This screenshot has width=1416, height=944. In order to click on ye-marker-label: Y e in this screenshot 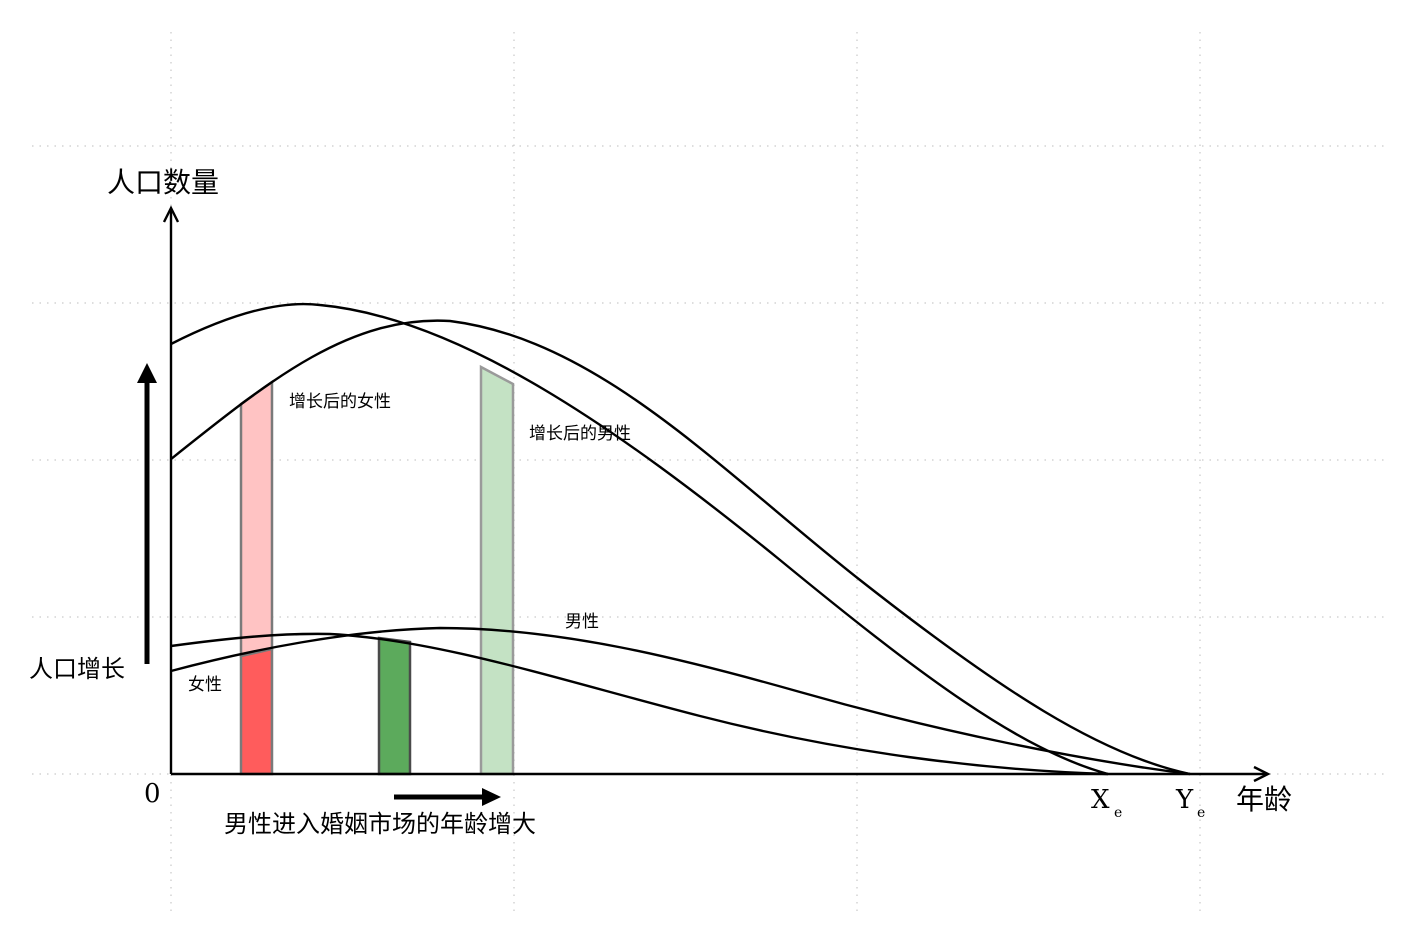, I will do `click(1190, 803)`.